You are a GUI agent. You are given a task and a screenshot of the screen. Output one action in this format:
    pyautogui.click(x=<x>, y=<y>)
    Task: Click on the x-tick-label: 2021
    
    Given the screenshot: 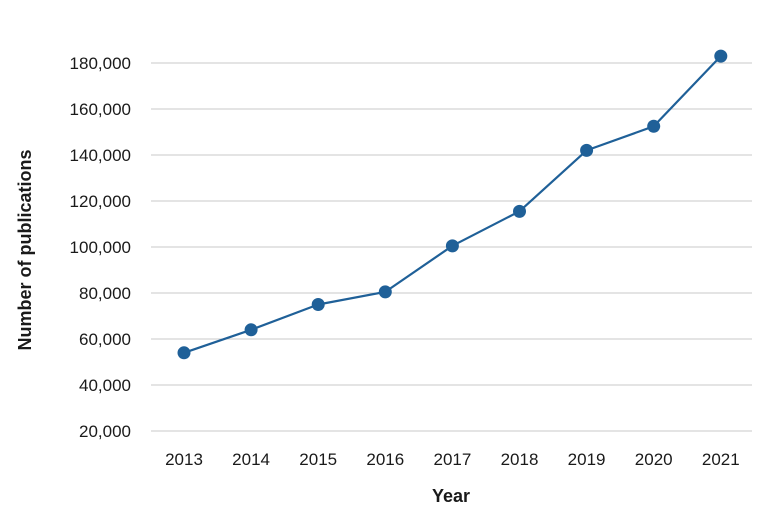 What is the action you would take?
    pyautogui.click(x=721, y=459)
    